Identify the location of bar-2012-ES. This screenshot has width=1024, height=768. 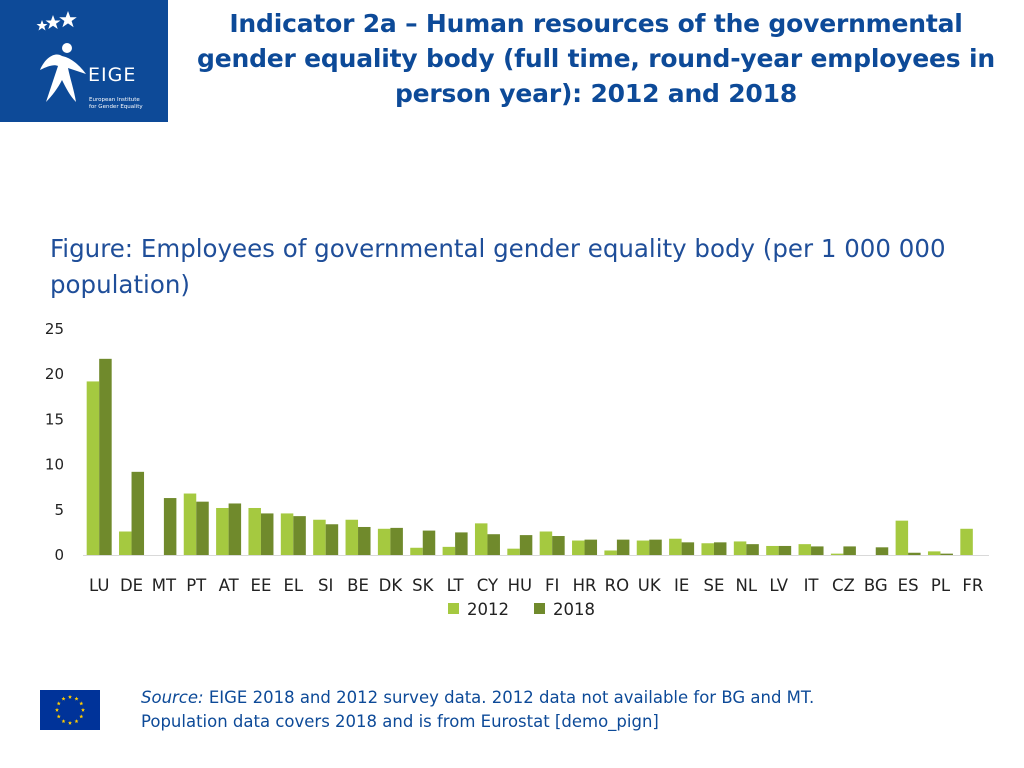
(902, 537).